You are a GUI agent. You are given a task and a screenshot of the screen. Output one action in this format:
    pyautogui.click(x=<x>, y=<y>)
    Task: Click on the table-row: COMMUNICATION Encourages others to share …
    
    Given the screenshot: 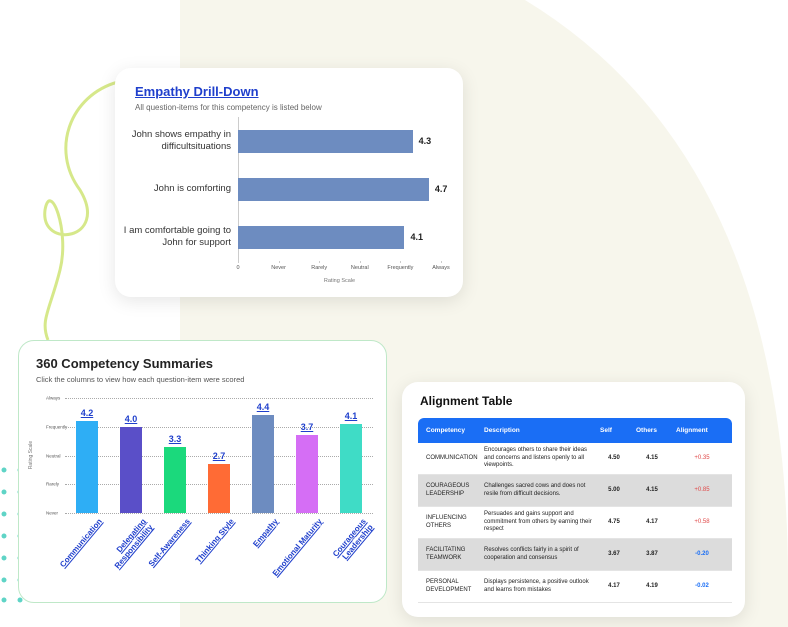 What is the action you would take?
    pyautogui.click(x=575, y=459)
    